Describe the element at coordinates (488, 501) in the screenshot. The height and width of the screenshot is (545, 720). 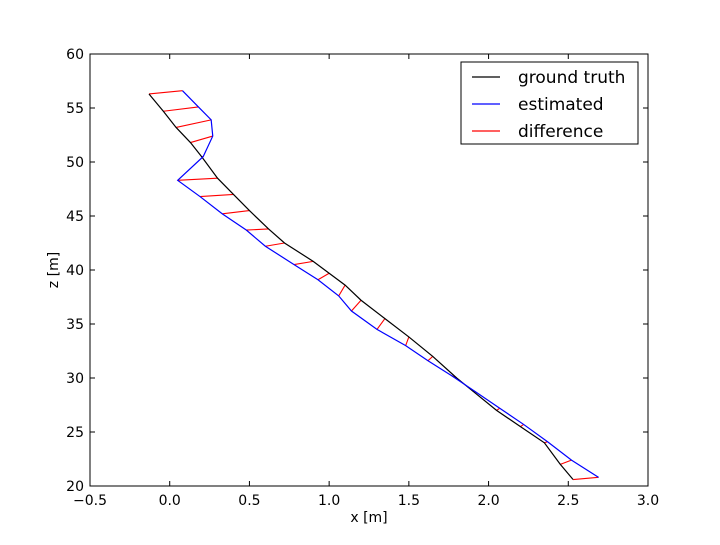
I see `x-tick-label: 2.0` at that location.